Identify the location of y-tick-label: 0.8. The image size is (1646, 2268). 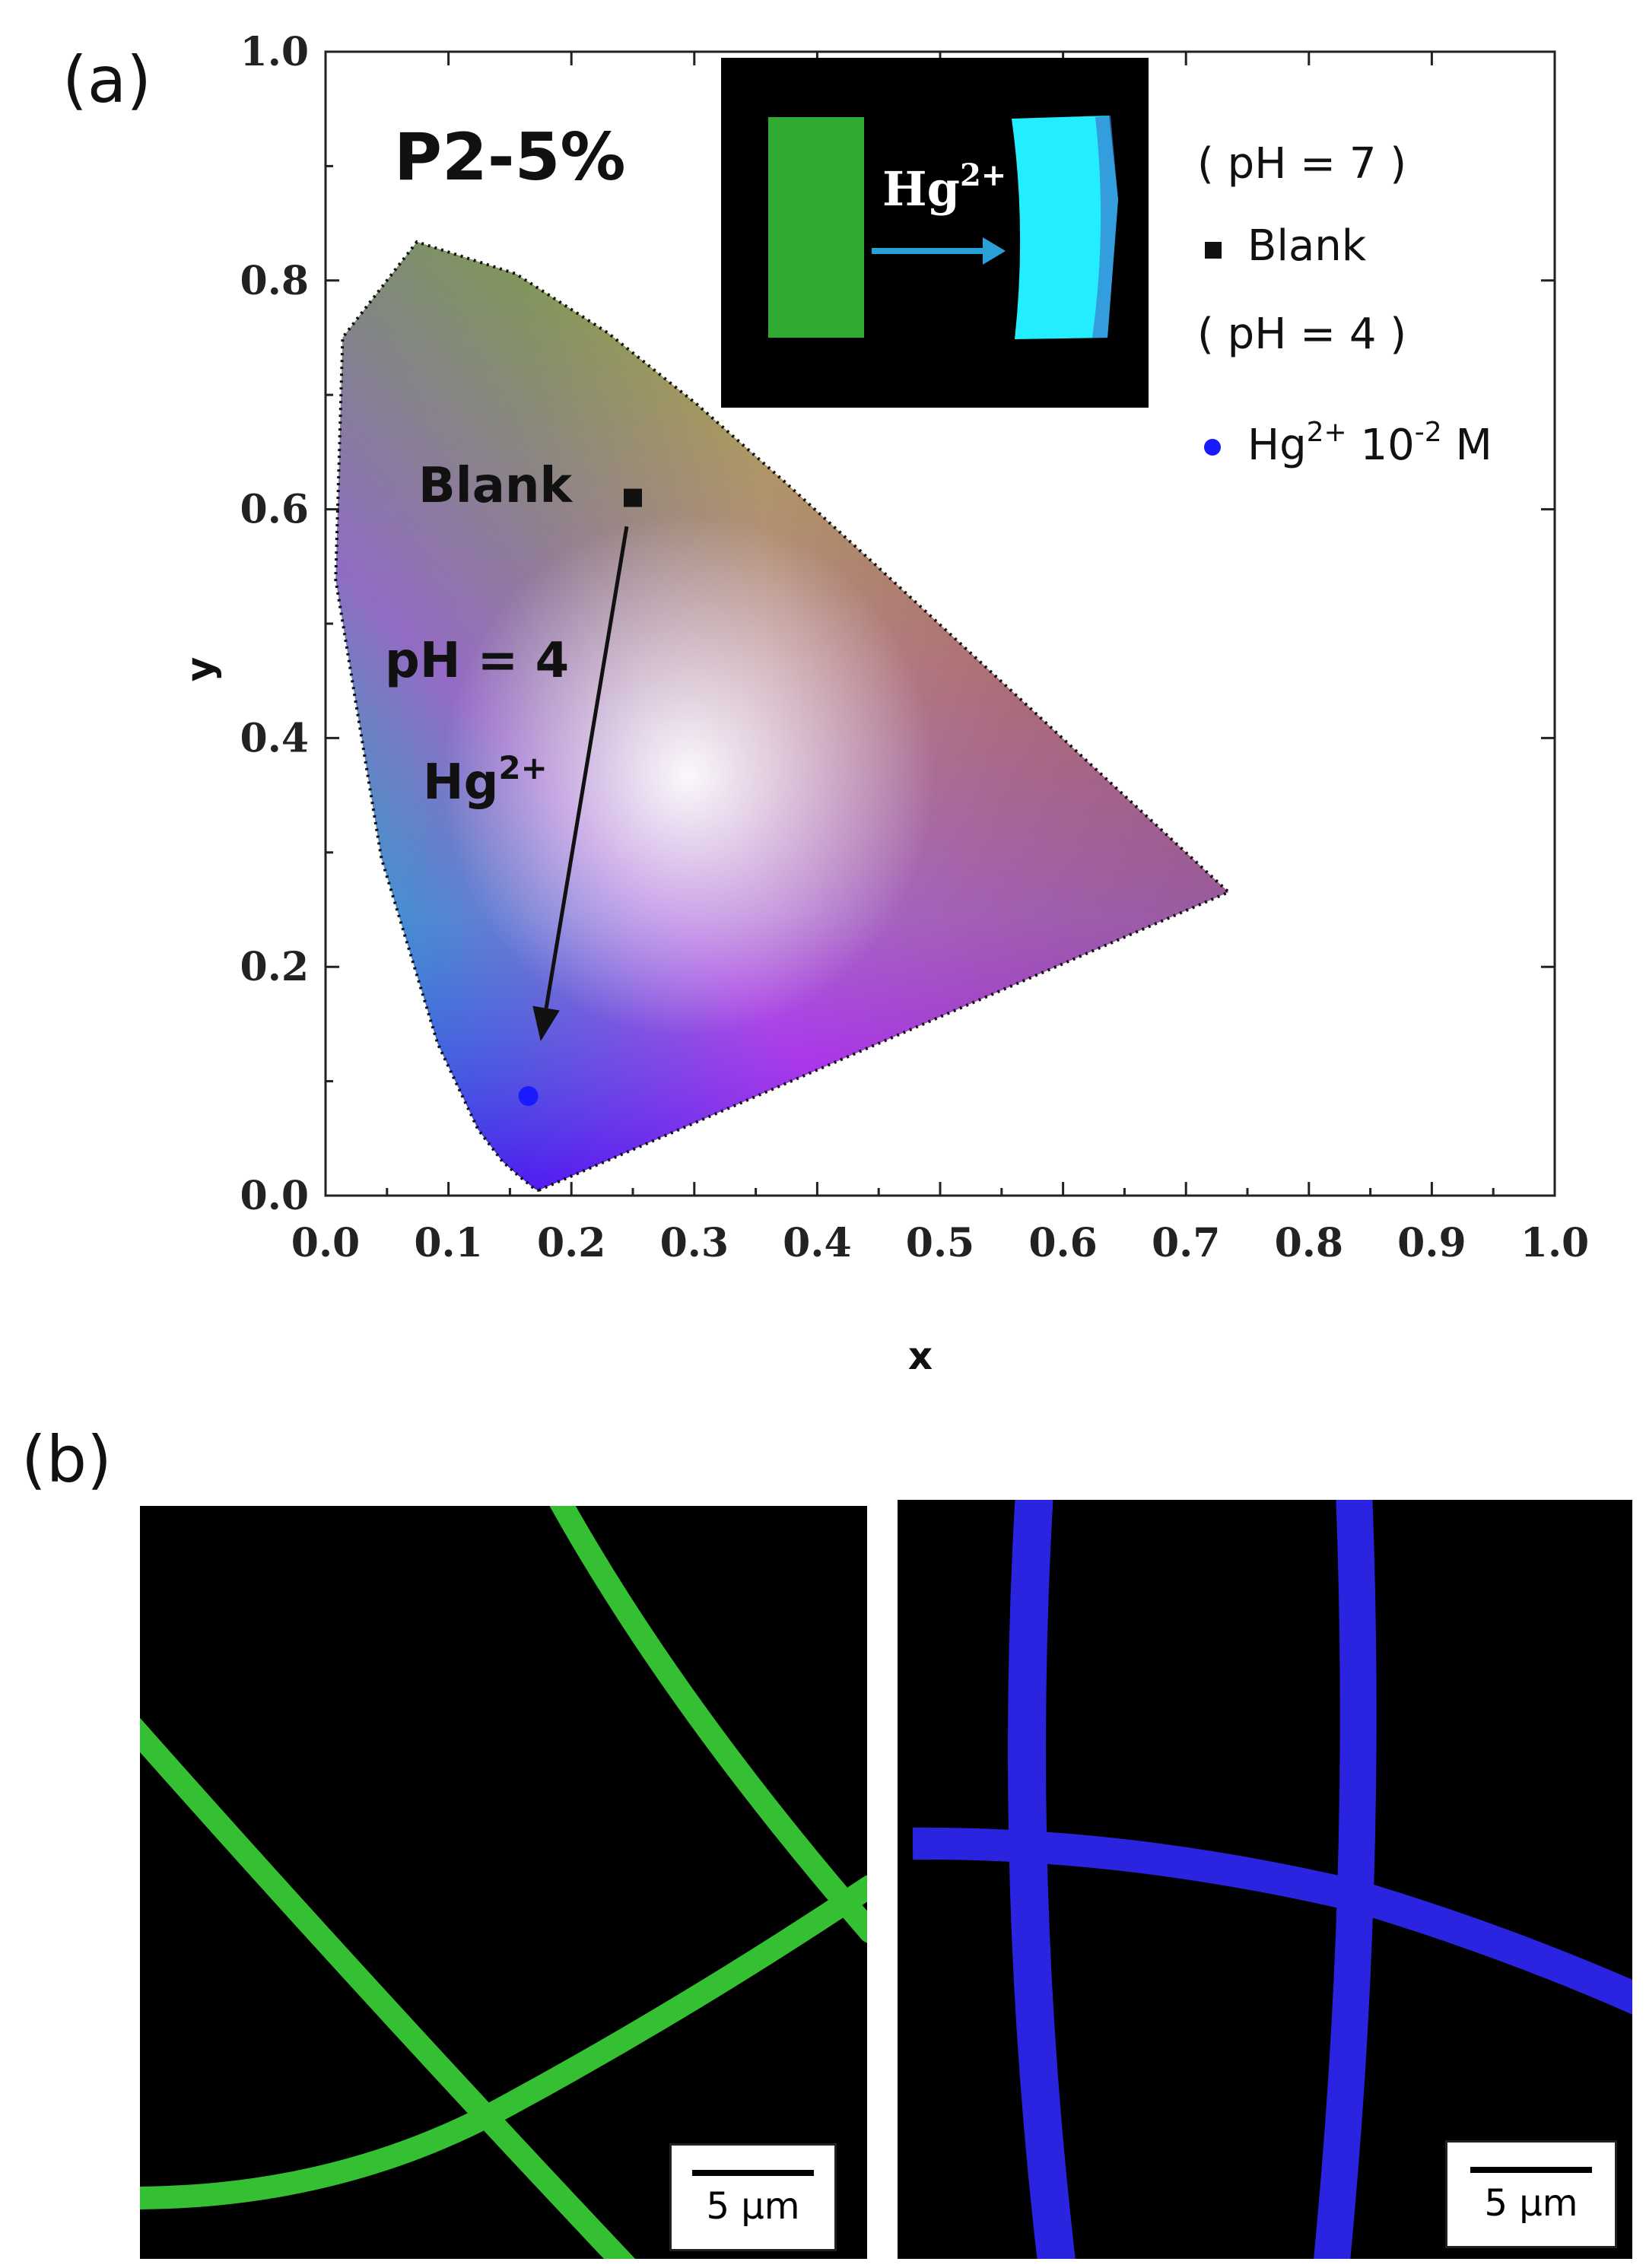
(274, 281).